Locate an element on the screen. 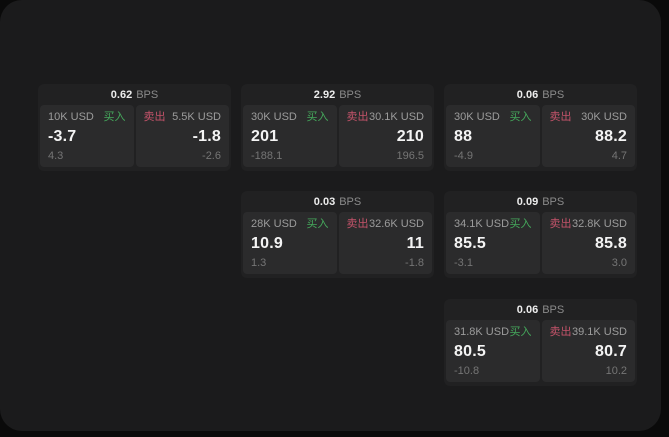 The image size is (669, 437). buy-delta: 4.3 is located at coordinates (56, 156).